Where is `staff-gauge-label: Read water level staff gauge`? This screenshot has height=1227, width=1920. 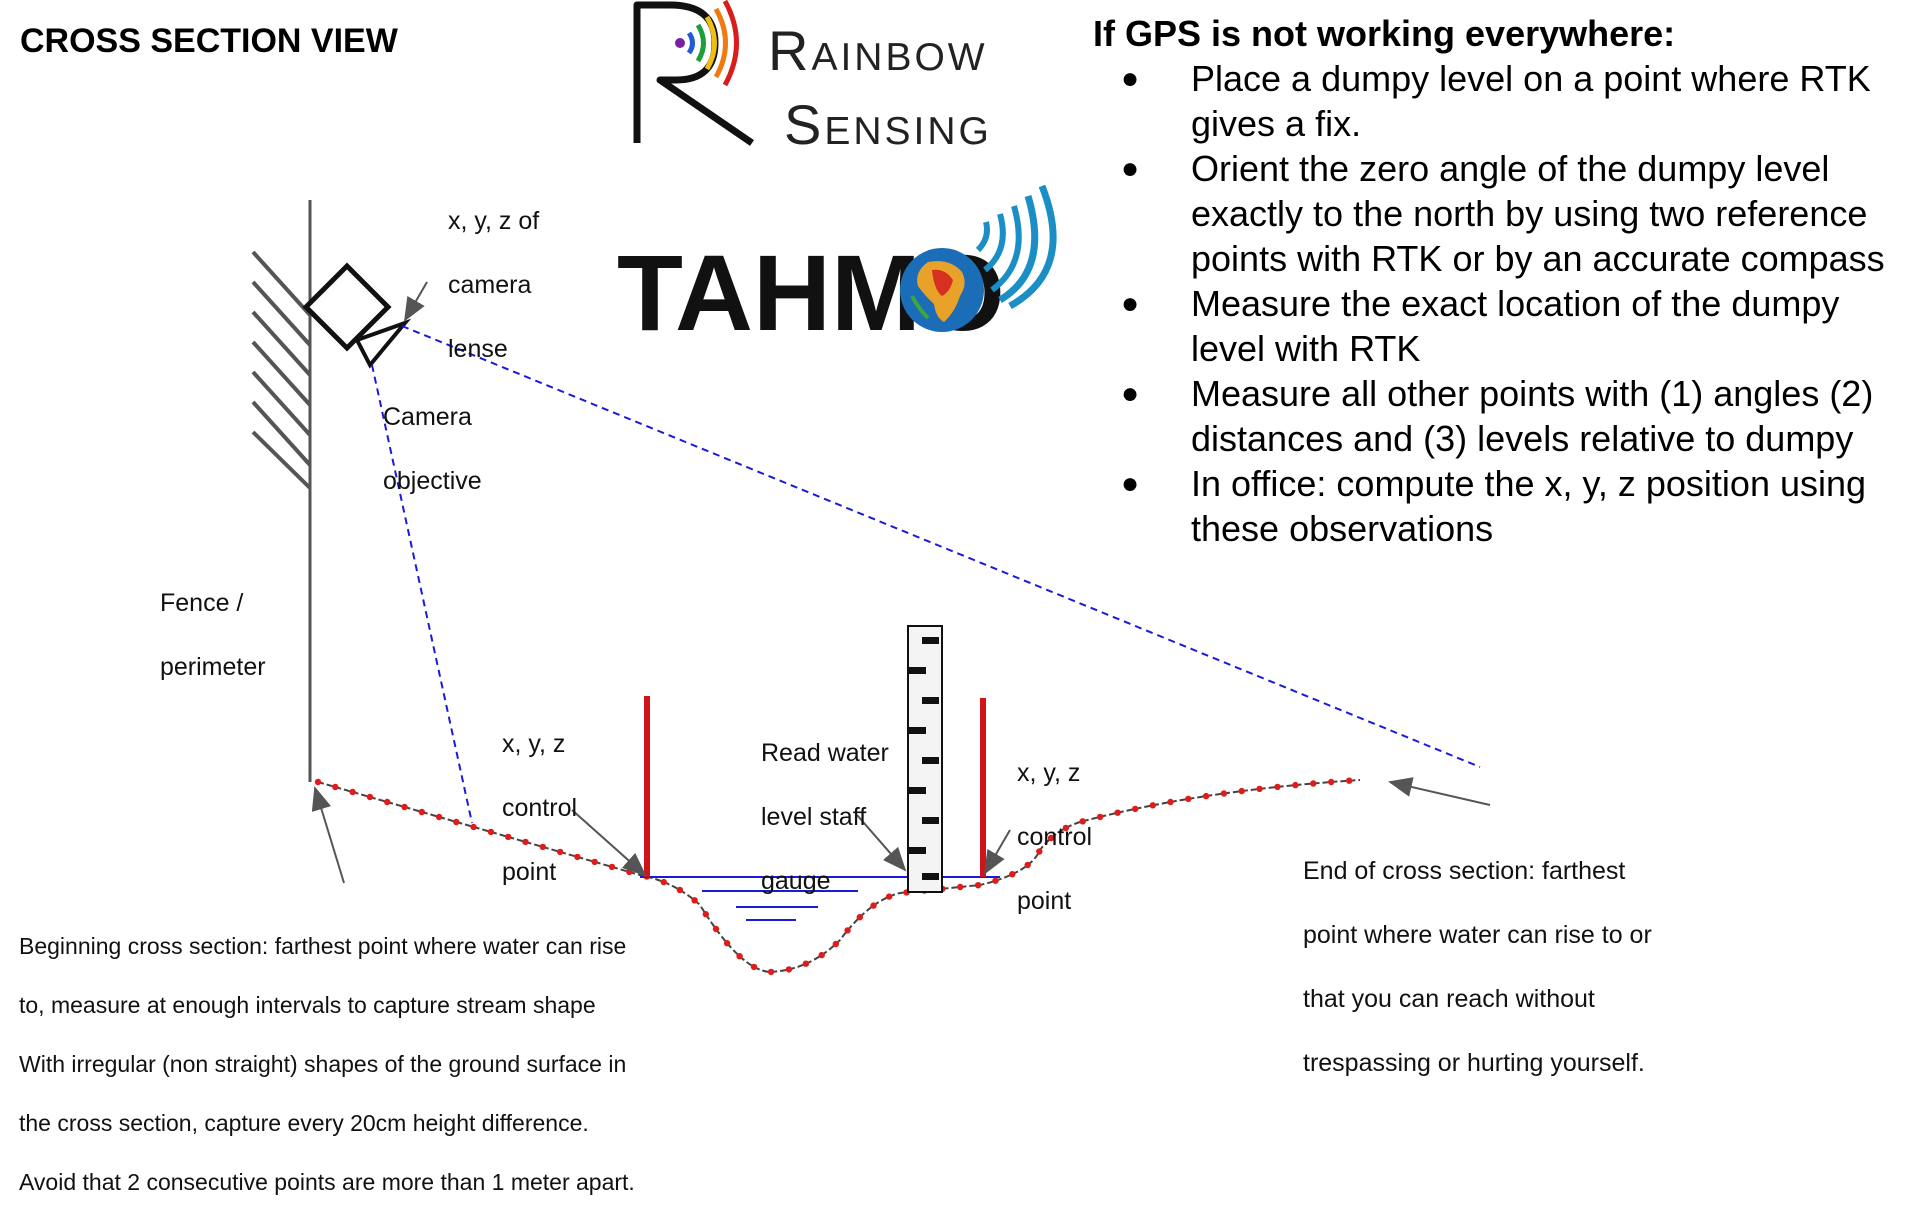 staff-gauge-label: Read water level staff gauge is located at coordinates (825, 817).